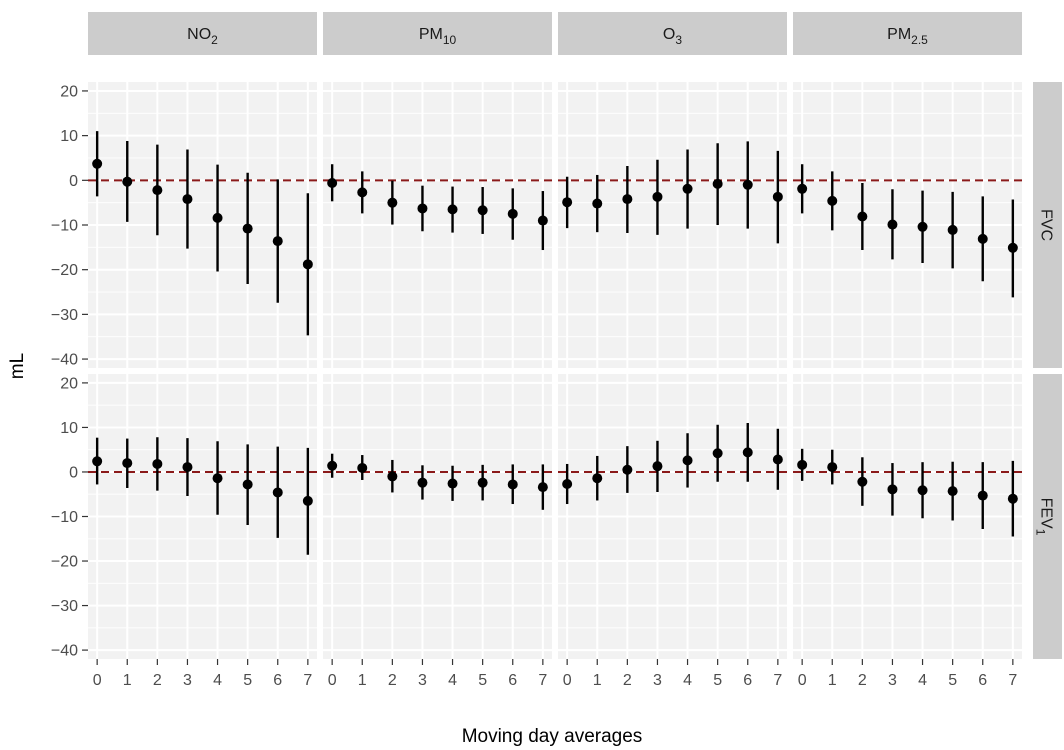 The height and width of the screenshot is (750, 1064). What do you see at coordinates (202, 516) in the screenshot?
I see `panel-fev1-no2` at bounding box center [202, 516].